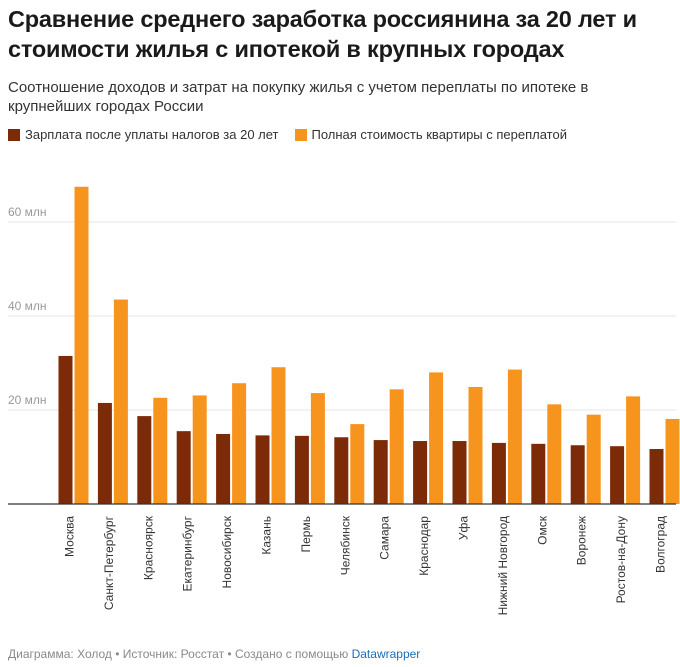 This screenshot has height=667, width=680. I want to click on legend-swatch-apartment, so click(300, 134).